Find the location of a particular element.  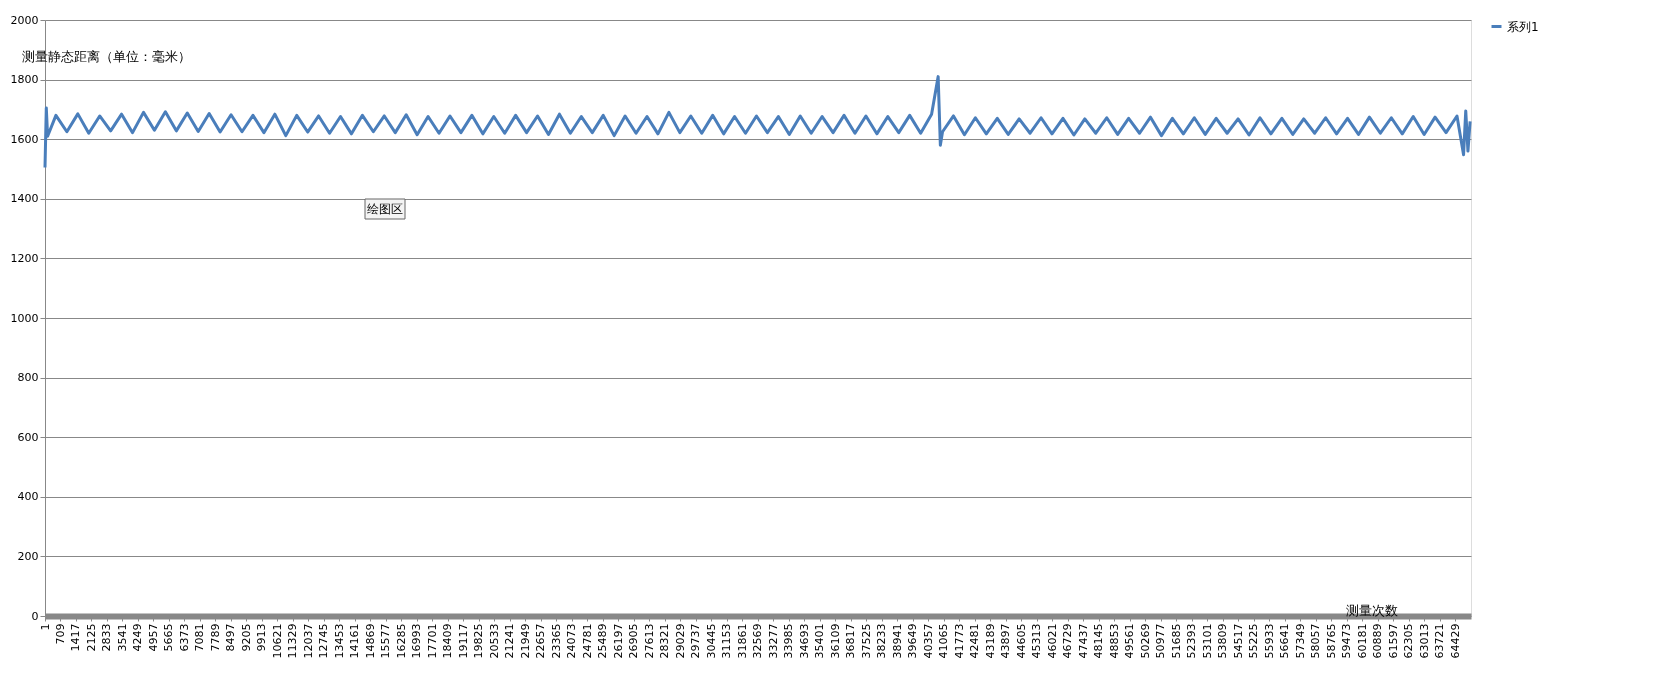

x-tick-label: 48145 is located at coordinates (1099, 641).